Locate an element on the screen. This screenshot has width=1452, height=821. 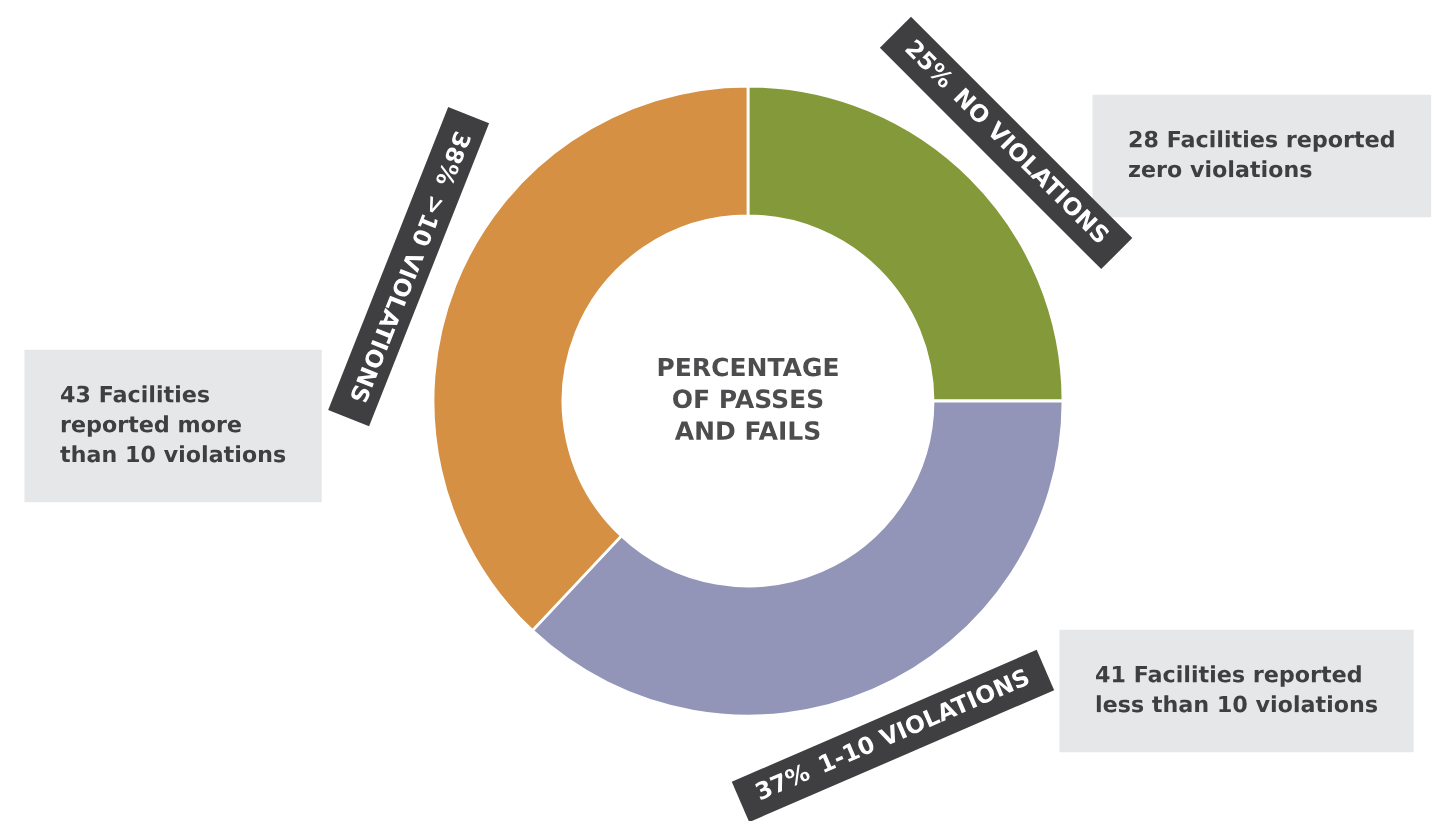
text: 41 Facilities reported less than 10 violations is located at coordinates (1237, 689).